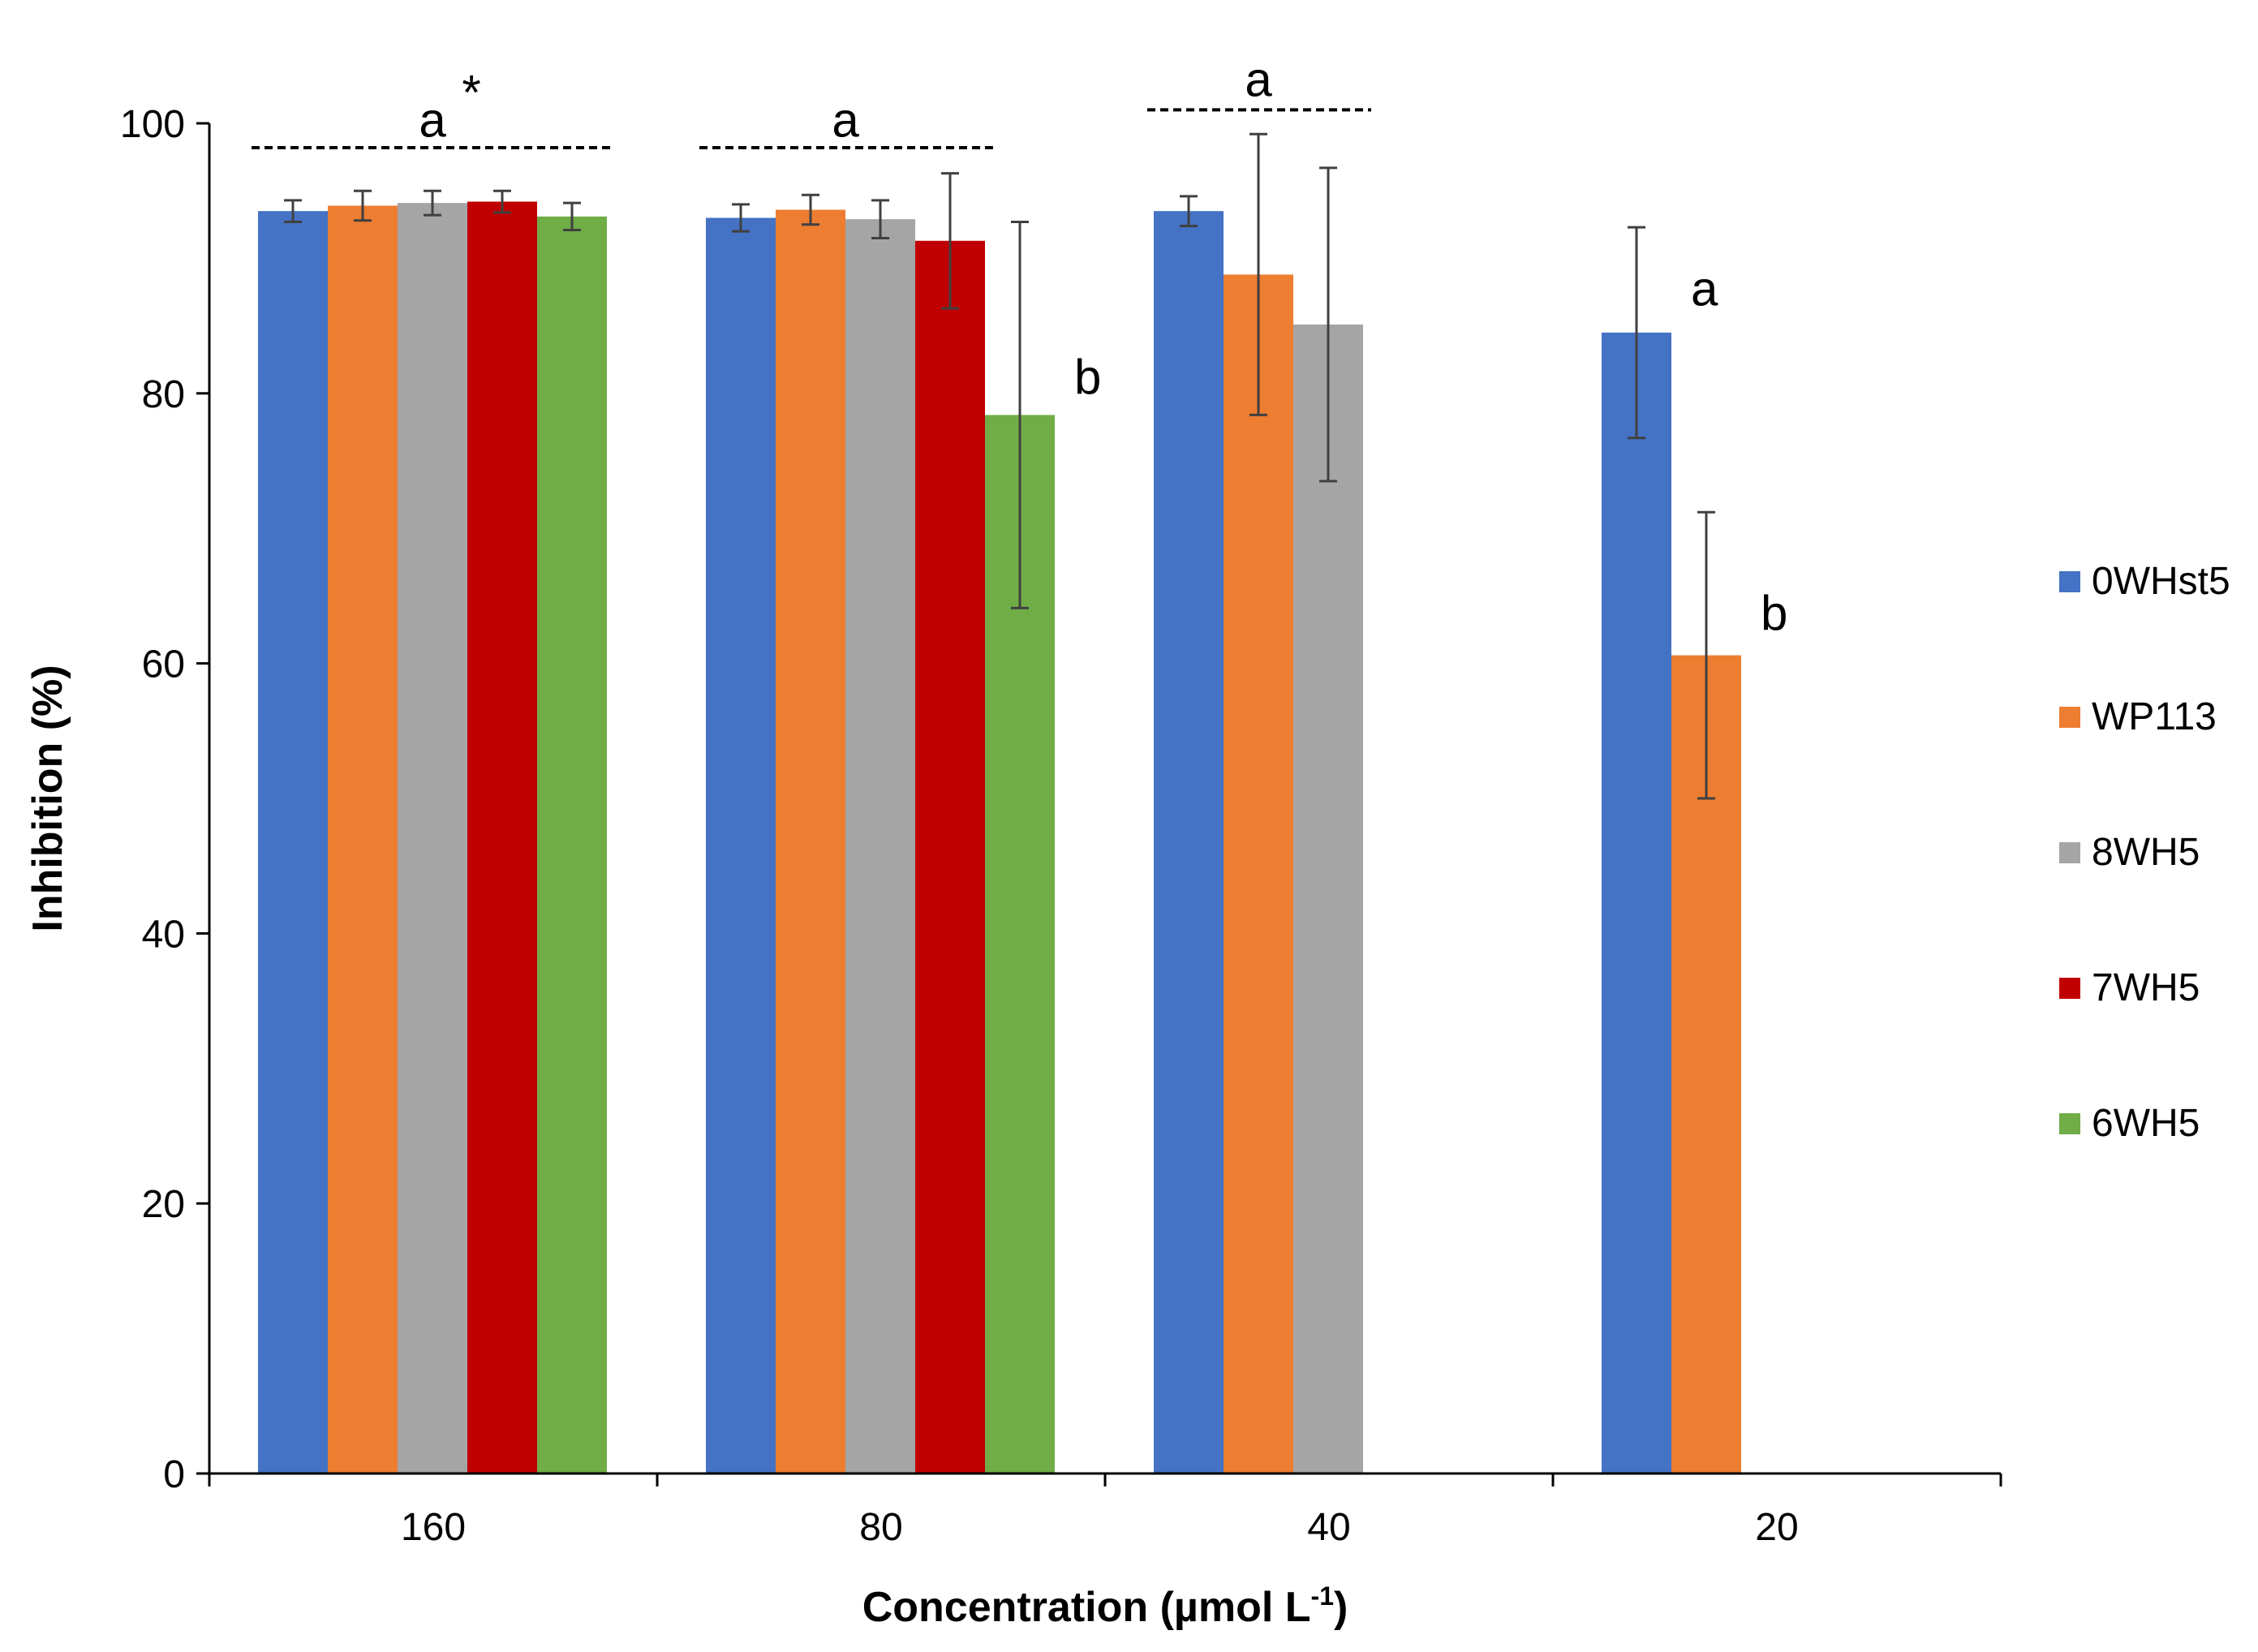 The height and width of the screenshot is (1652, 2258). Describe the element at coordinates (48, 798) in the screenshot. I see `y-axis-title: Inhibition (%)` at that location.